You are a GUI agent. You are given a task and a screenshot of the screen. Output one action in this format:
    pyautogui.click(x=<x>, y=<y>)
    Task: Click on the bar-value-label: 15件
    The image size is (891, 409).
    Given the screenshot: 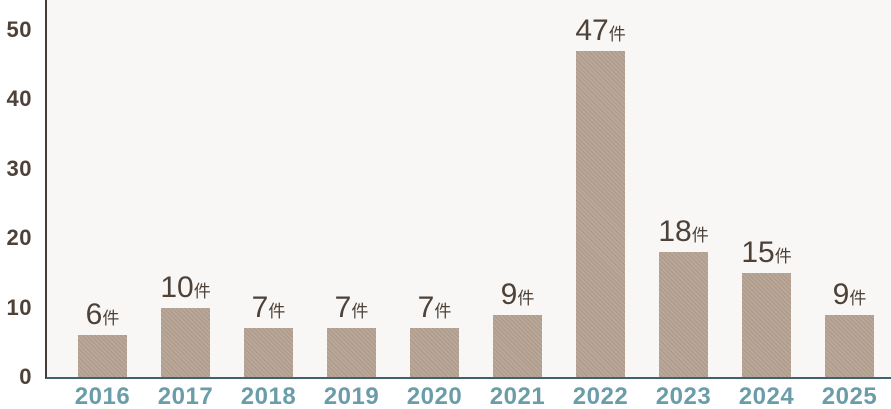 What is the action you would take?
    pyautogui.click(x=766, y=253)
    